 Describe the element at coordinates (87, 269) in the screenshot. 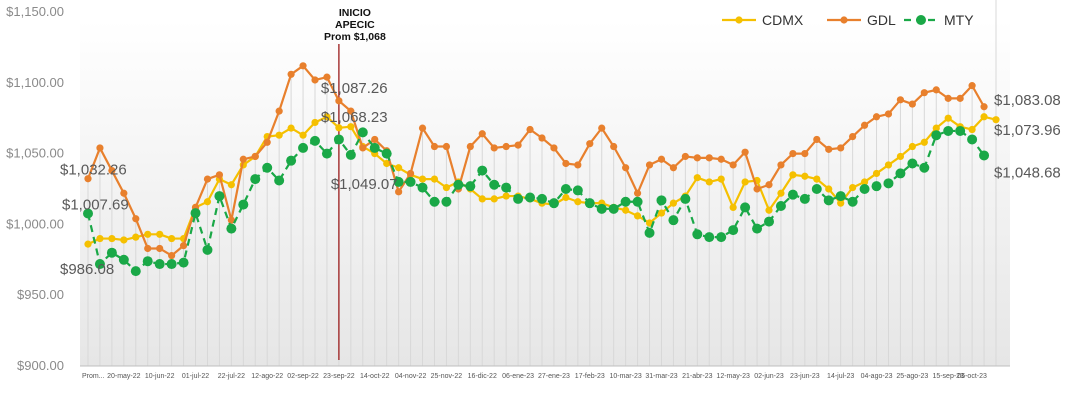

I see `data-label-cdmx: $986.08` at that location.